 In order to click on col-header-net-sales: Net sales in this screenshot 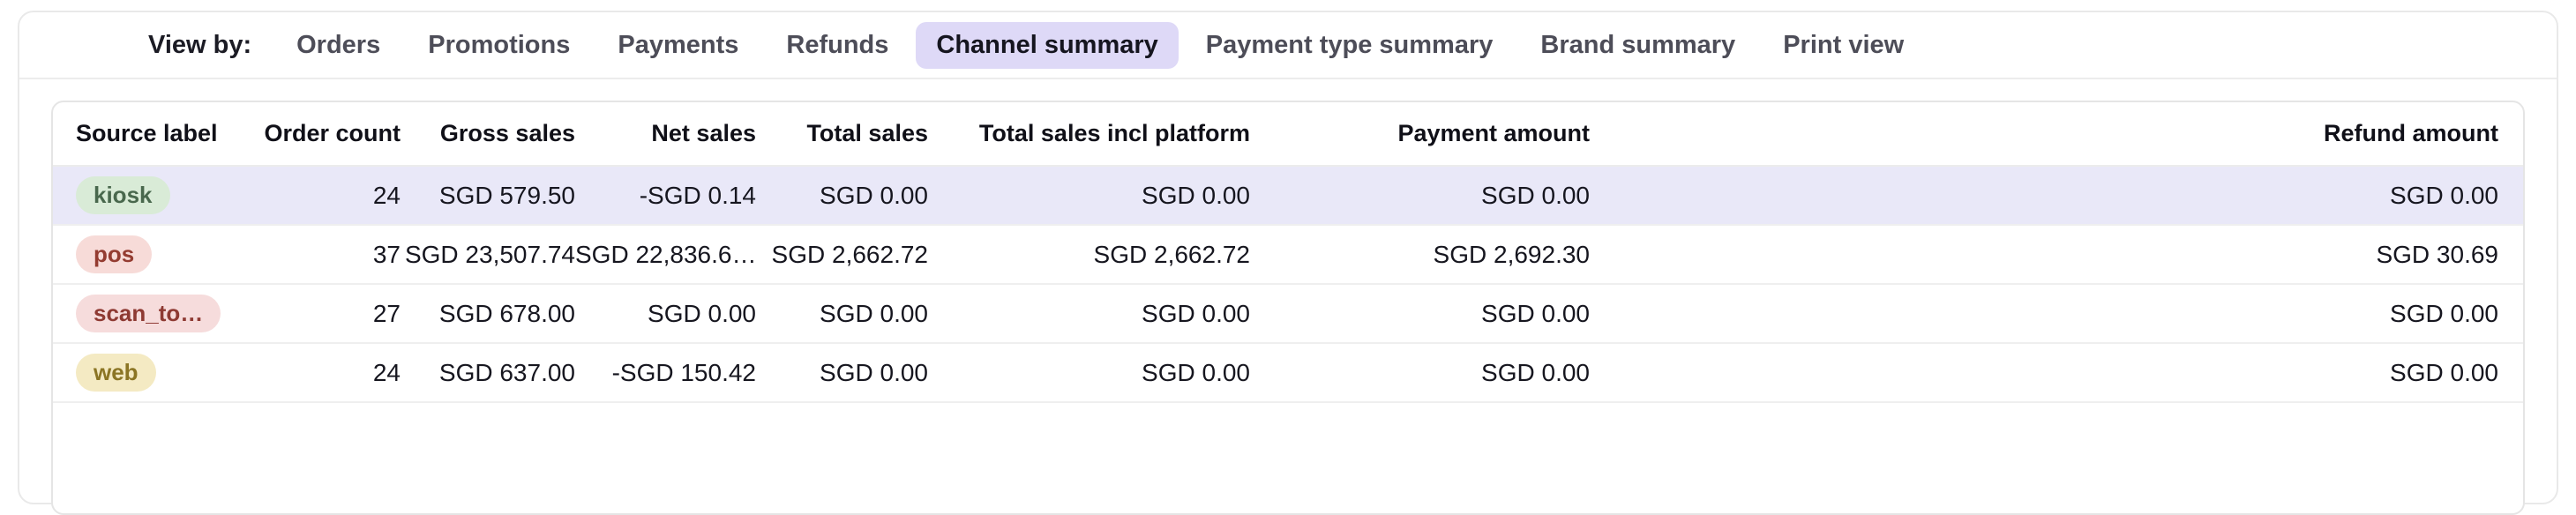, I will do `click(666, 135)`.